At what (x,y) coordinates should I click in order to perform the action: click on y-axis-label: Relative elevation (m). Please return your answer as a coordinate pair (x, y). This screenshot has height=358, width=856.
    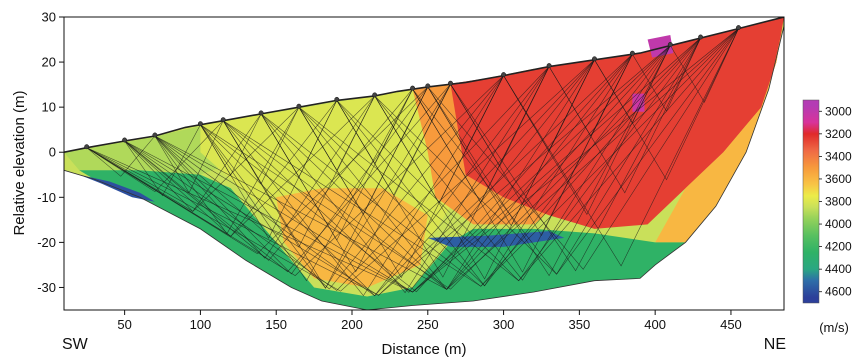
    Looking at the image, I should click on (19, 162).